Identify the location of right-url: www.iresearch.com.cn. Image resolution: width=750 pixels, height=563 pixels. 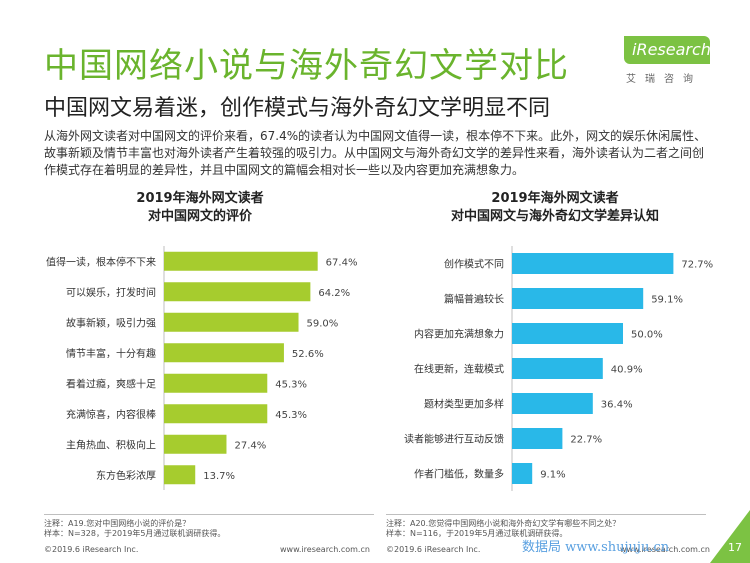
(665, 549).